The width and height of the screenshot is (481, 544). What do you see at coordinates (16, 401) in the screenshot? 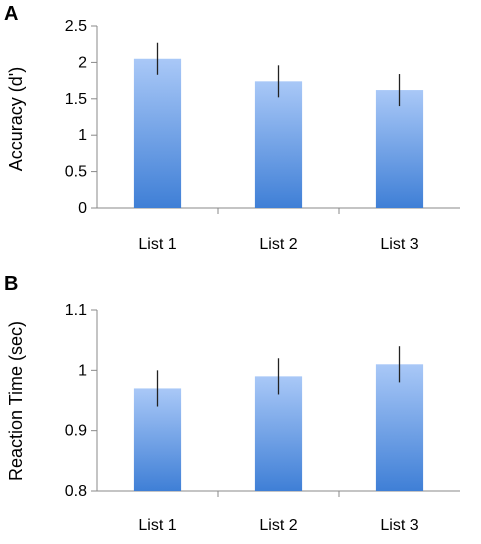
I see `panel-b-y-axis-label: Reaction Time (sec)` at bounding box center [16, 401].